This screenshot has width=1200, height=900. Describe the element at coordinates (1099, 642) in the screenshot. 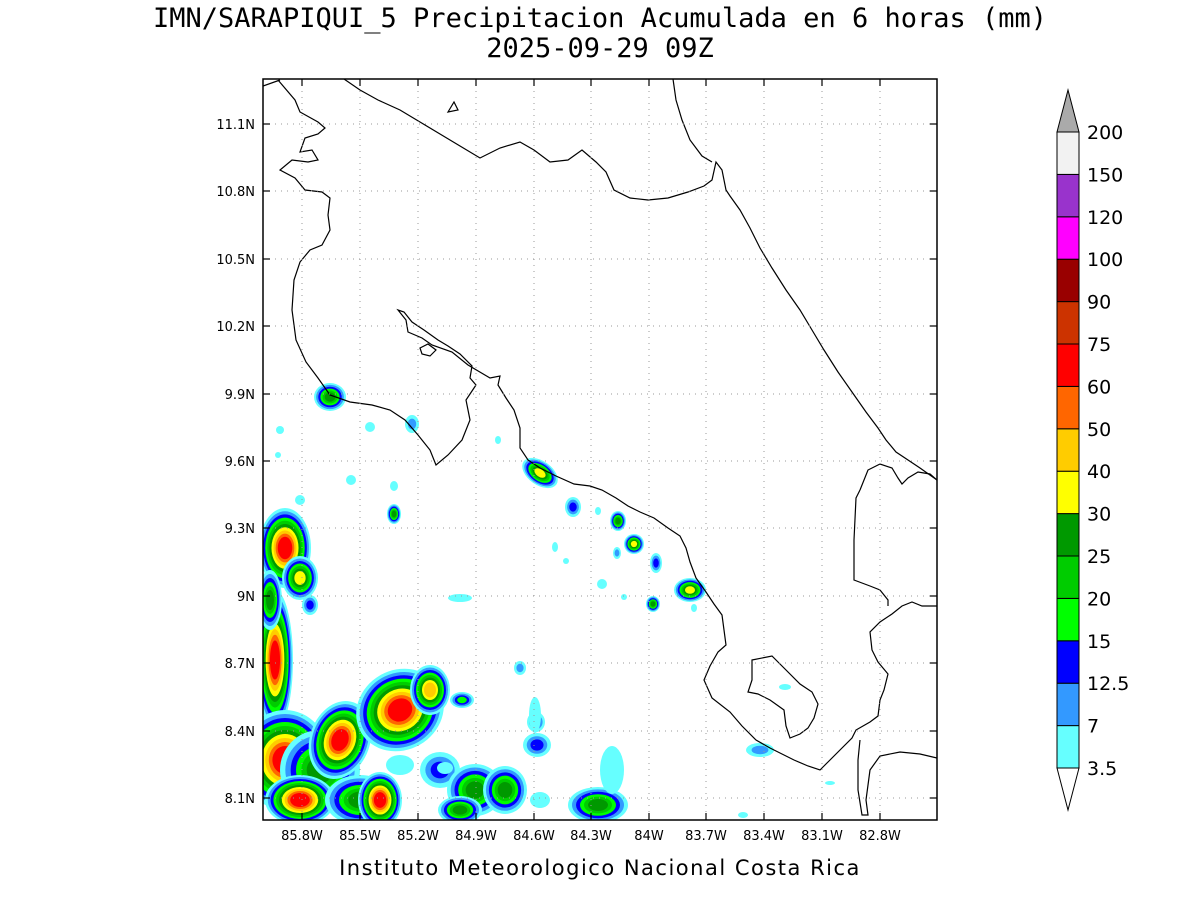

I see `legend-level-label: 15` at that location.